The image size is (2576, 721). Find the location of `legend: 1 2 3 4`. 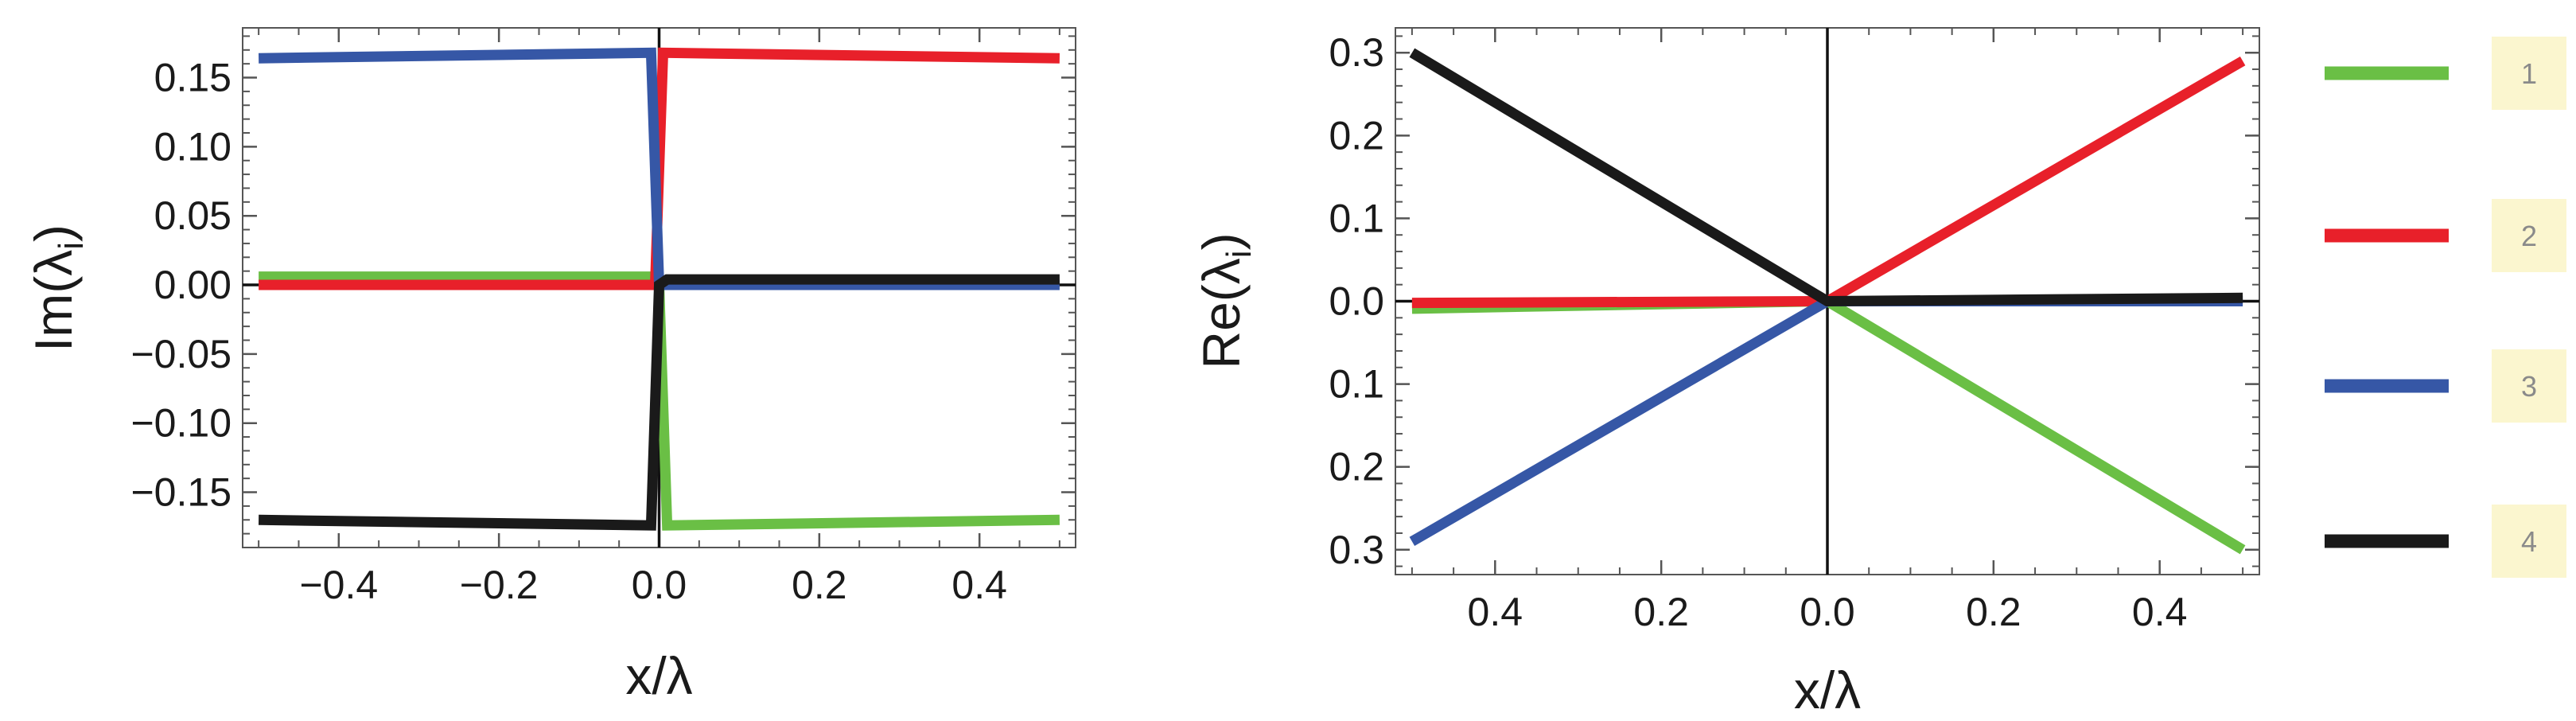

legend: 1 2 3 4 is located at coordinates (2446, 307).